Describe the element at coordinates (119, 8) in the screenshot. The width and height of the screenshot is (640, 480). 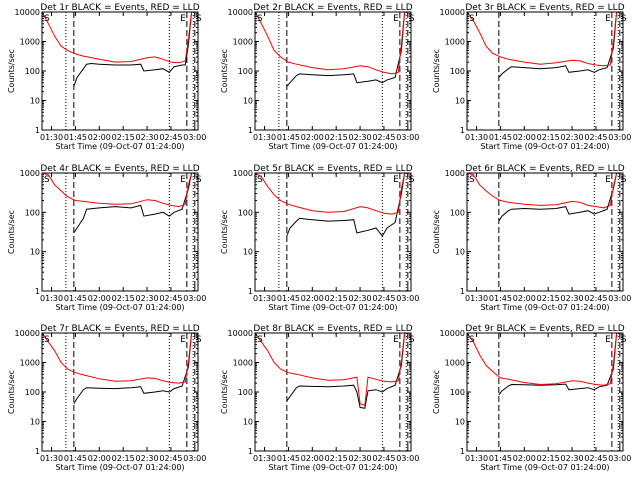
I see `chart-title: Det 1r BLACK = Events, RED = LLD` at that location.